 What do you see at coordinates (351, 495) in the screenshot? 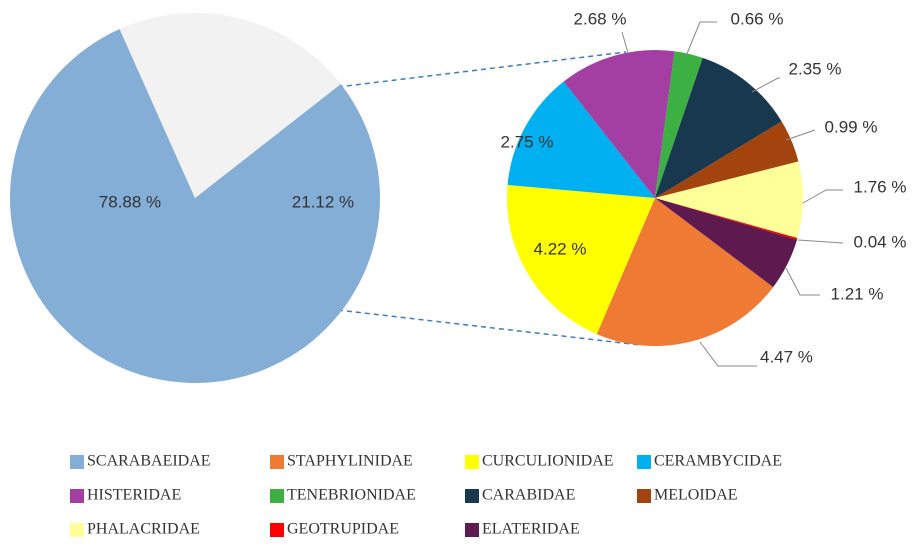
I see `legend-label: TENEBRIONIDAE` at bounding box center [351, 495].